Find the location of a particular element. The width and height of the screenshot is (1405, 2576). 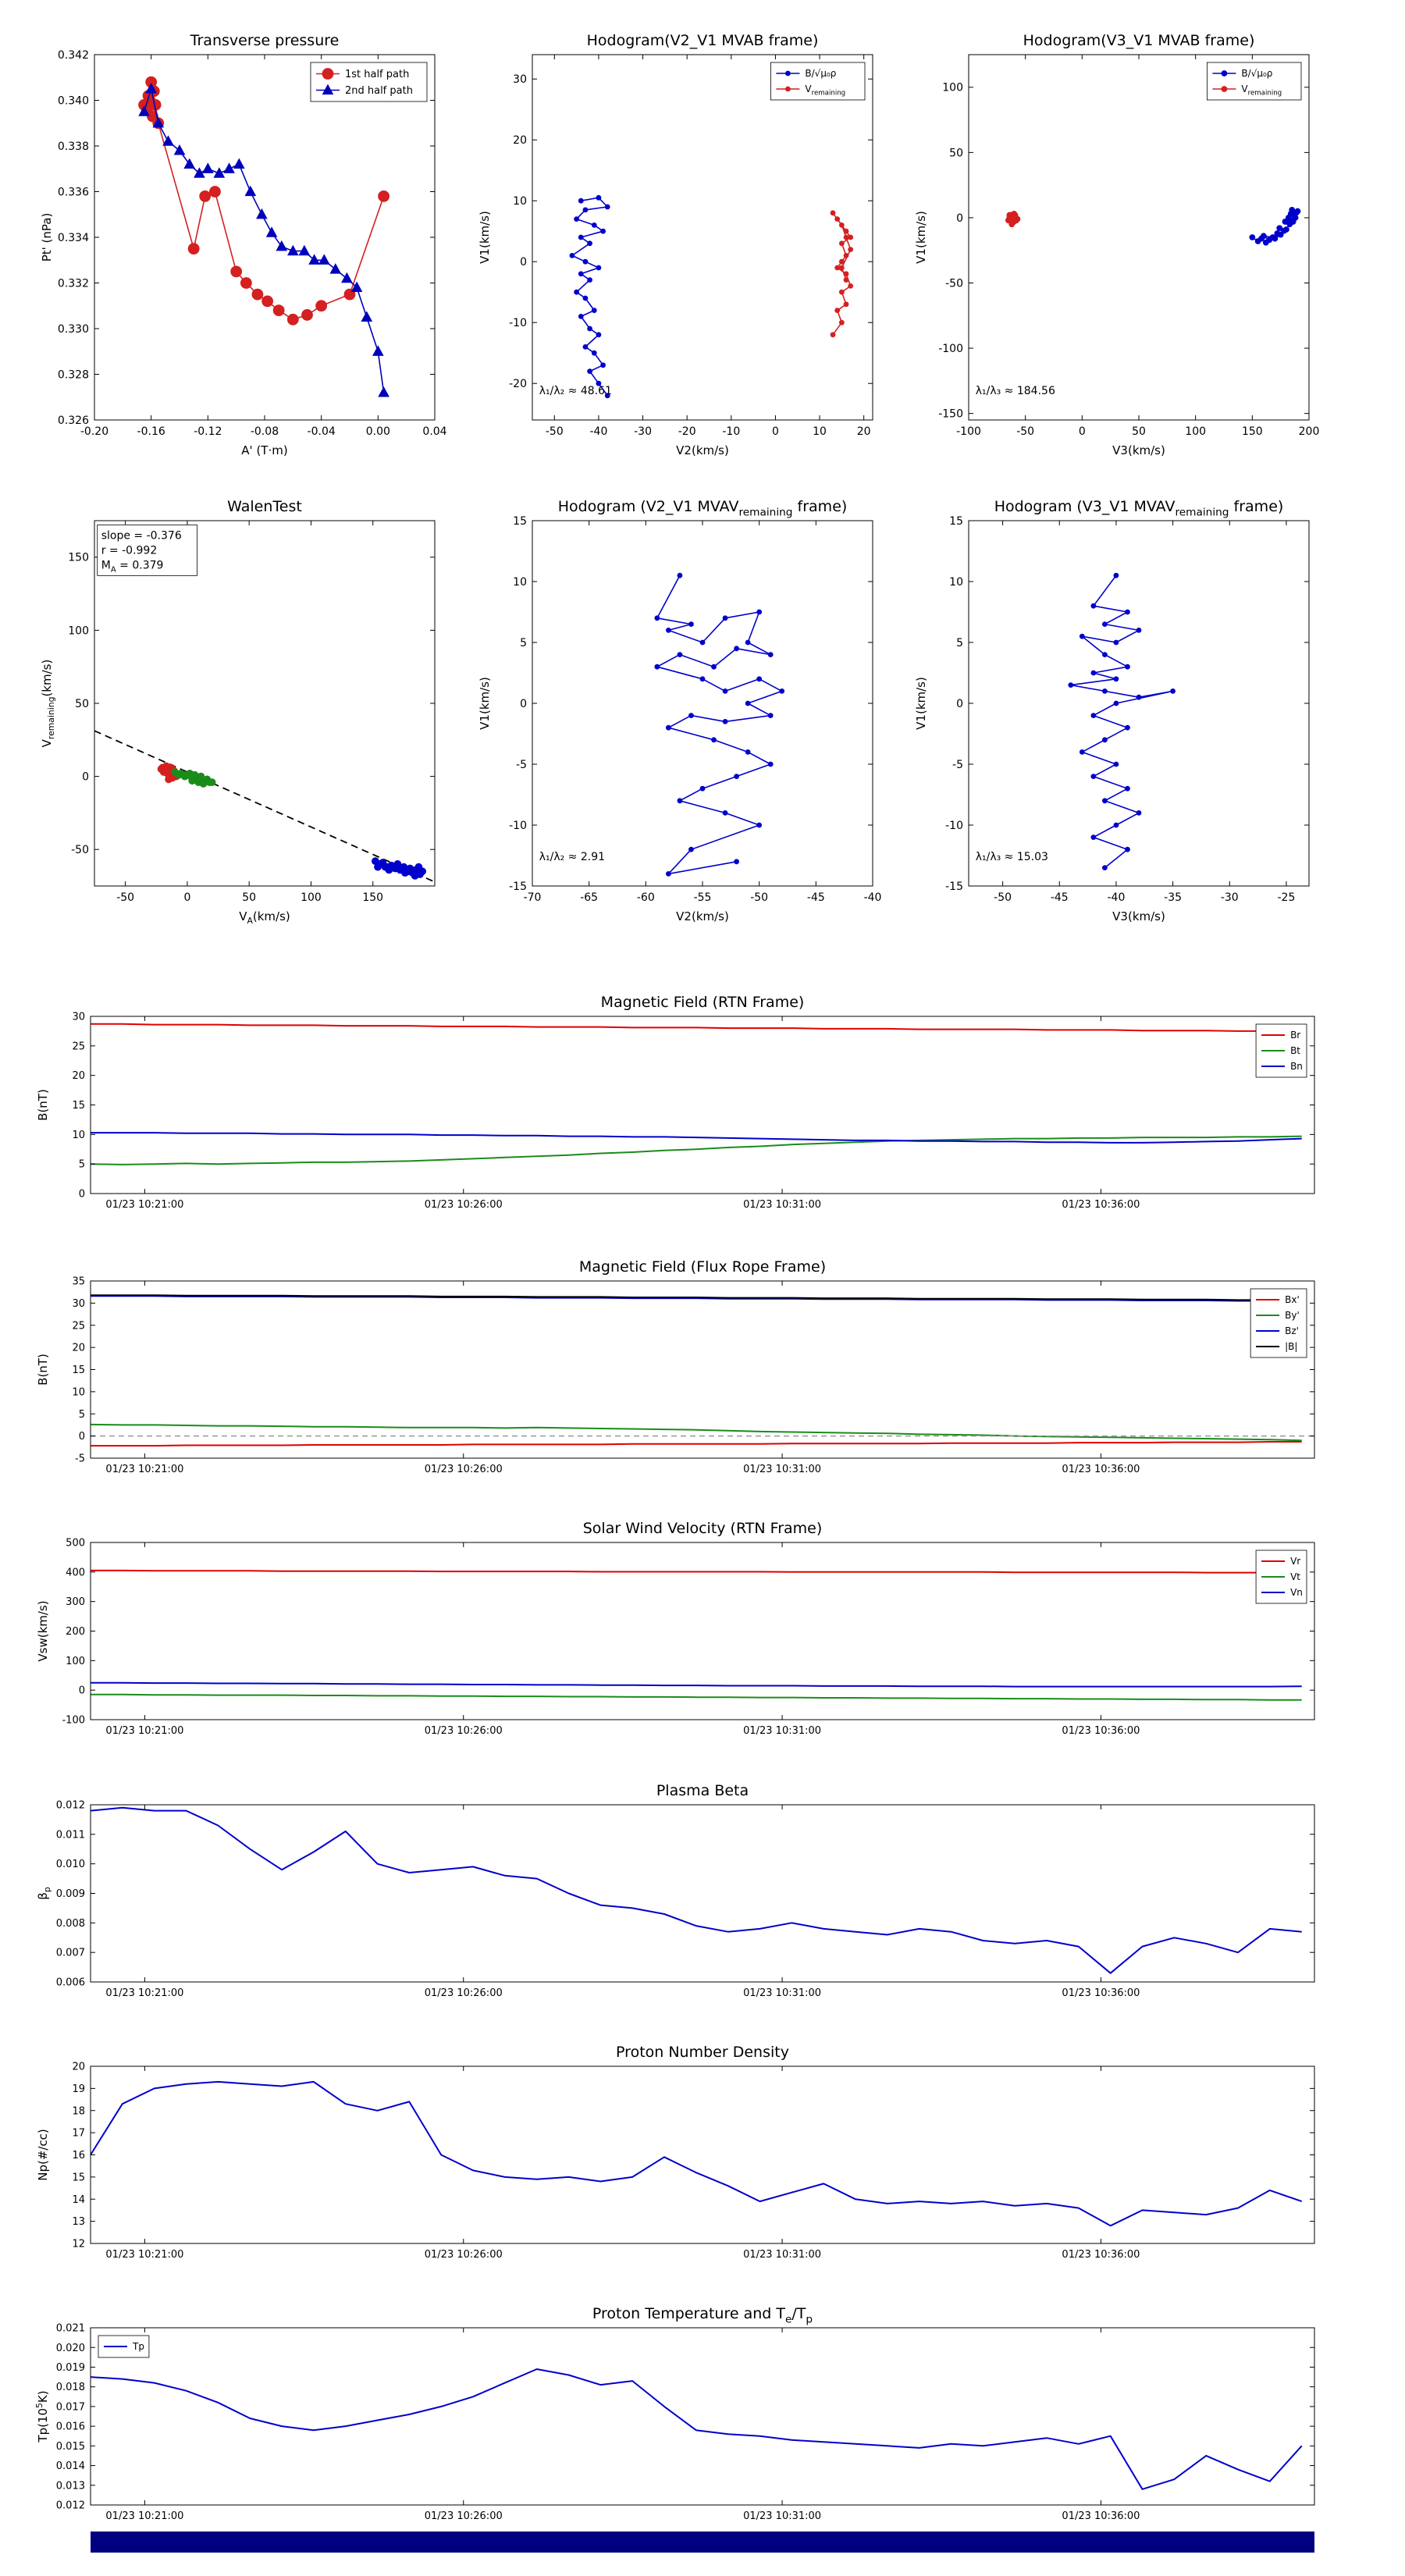

svg-text: -25 is located at coordinates (1286, 898).